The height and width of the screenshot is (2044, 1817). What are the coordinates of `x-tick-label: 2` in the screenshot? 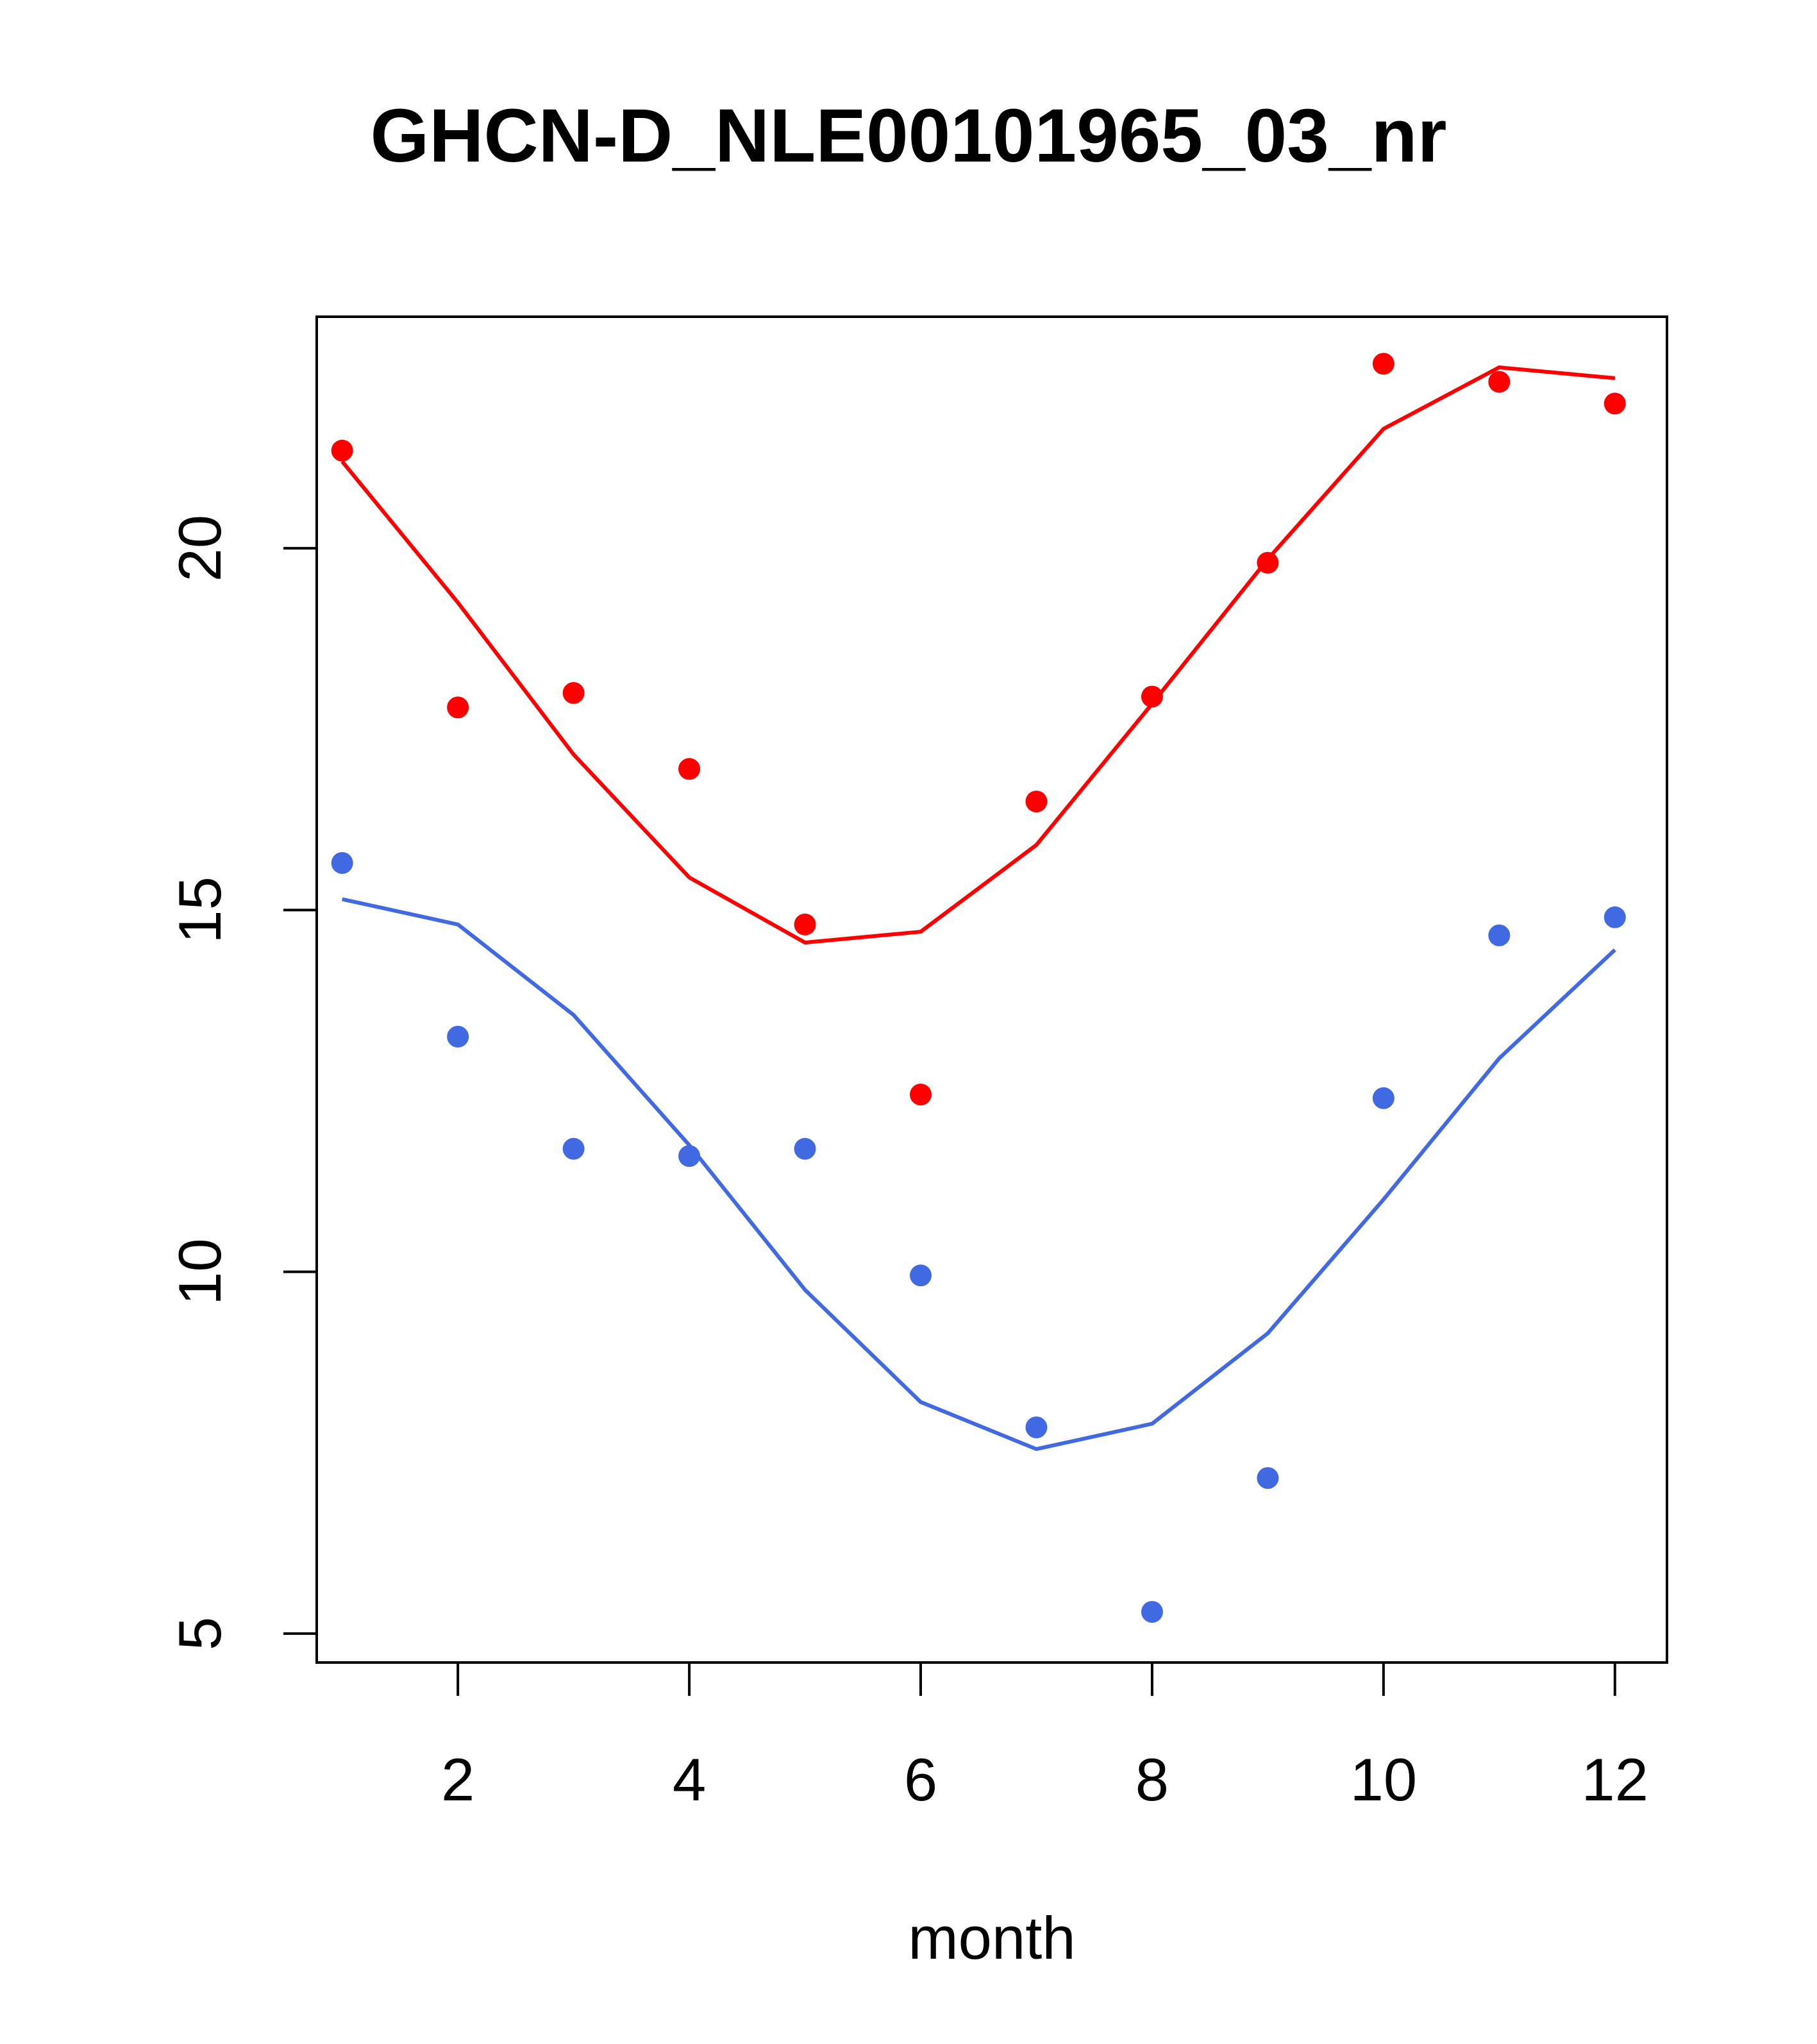 It's located at (458, 1779).